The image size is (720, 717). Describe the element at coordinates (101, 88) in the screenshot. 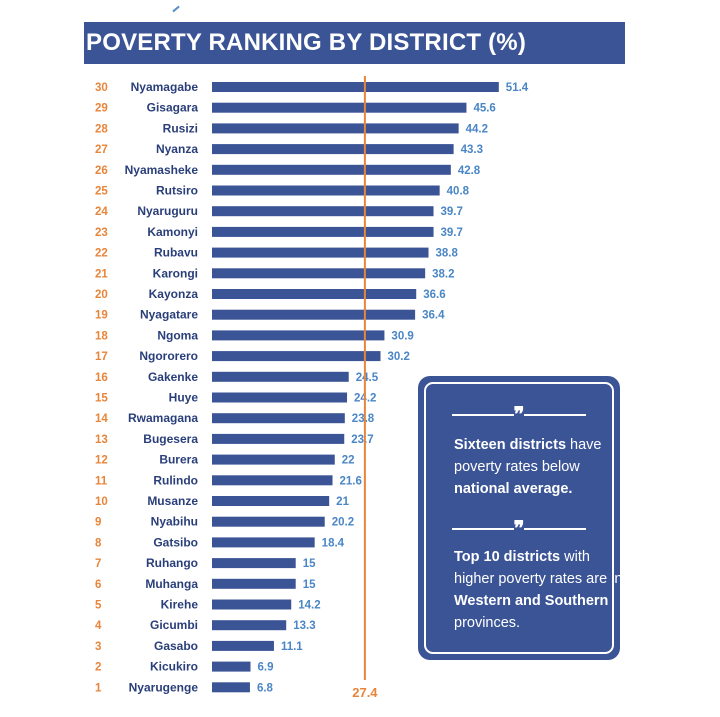

I see `rank-label: 30` at that location.